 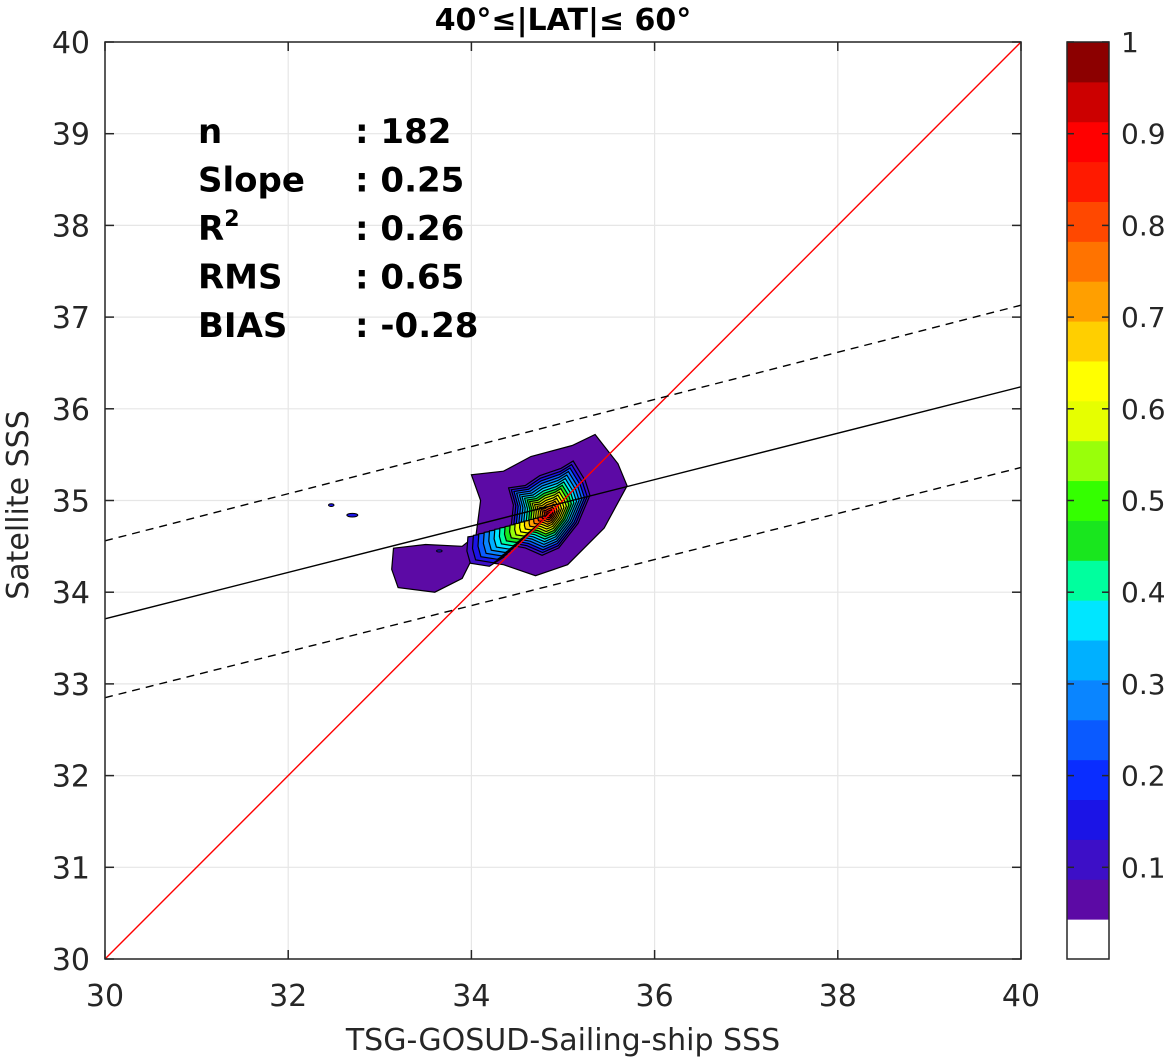 What do you see at coordinates (71, 593) in the screenshot?
I see `y-tick-label: 34` at bounding box center [71, 593].